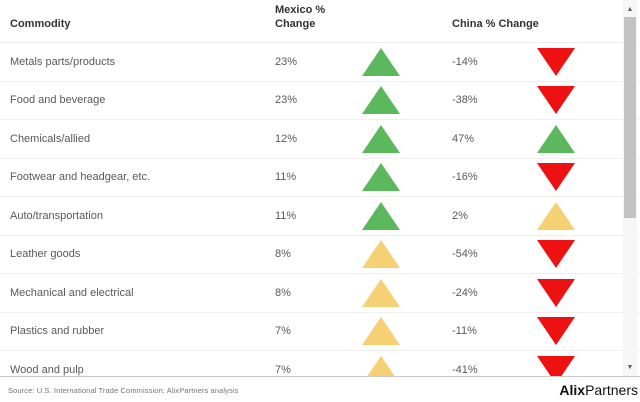 The height and width of the screenshot is (402, 640). Describe the element at coordinates (611, 390) in the screenshot. I see `logo-regular-part: Partners` at that location.